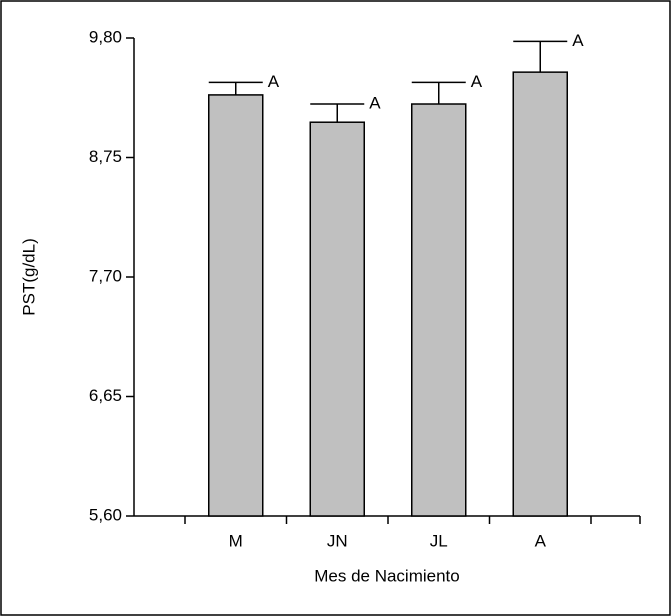 This screenshot has width=671, height=616. What do you see at coordinates (105, 156) in the screenshot?
I see `y-tick-label: 8,75` at bounding box center [105, 156].